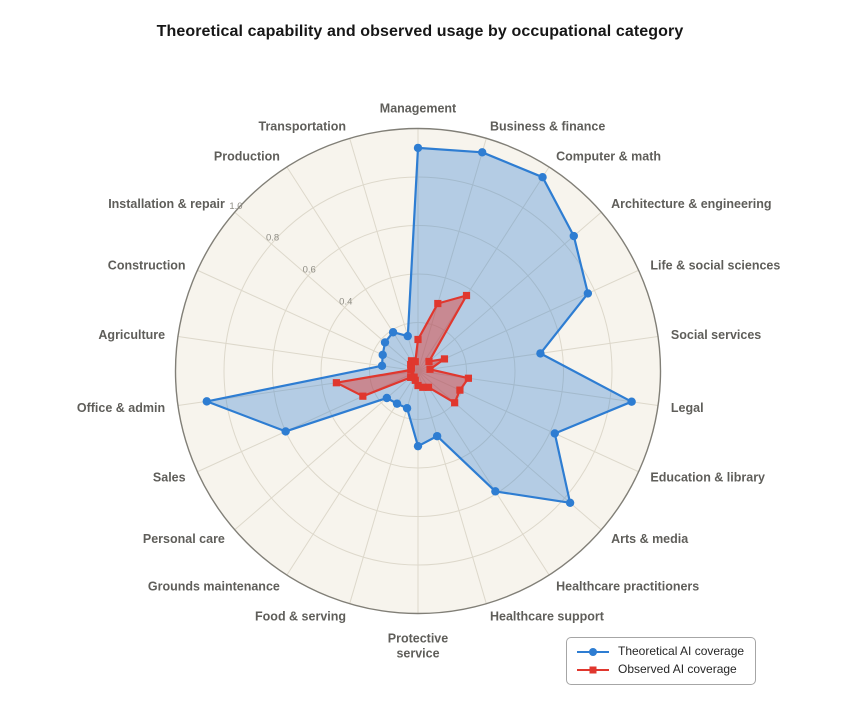 This screenshot has width=860, height=701. Describe the element at coordinates (681, 651) in the screenshot. I see `legend-label-theoretical: Theoretical AI coverage` at that location.